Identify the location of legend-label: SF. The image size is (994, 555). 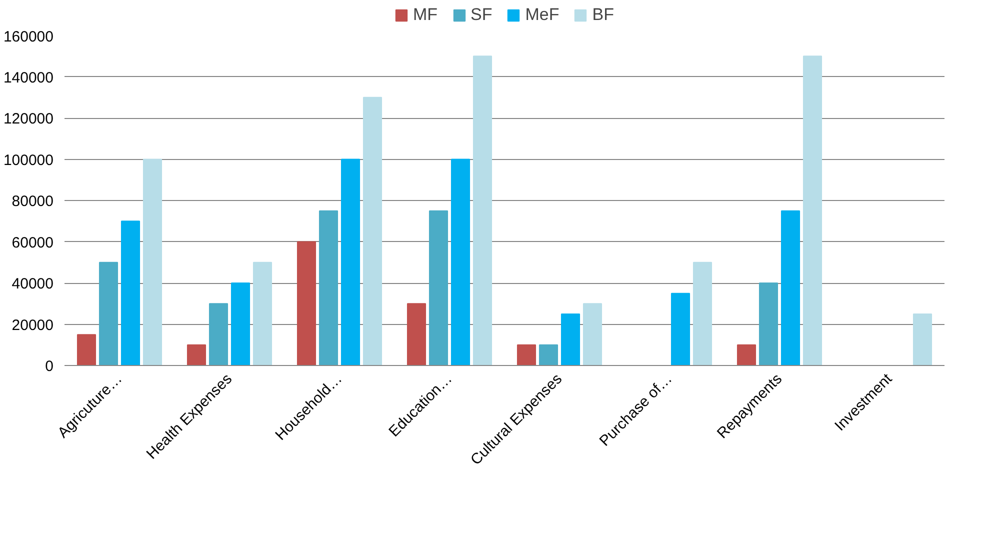
(481, 15).